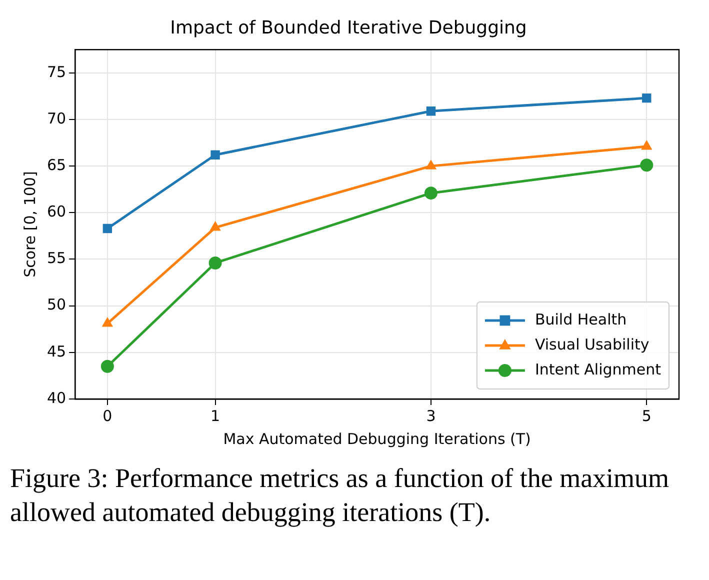 The width and height of the screenshot is (709, 580). I want to click on y-tick-label: 60, so click(56, 211).